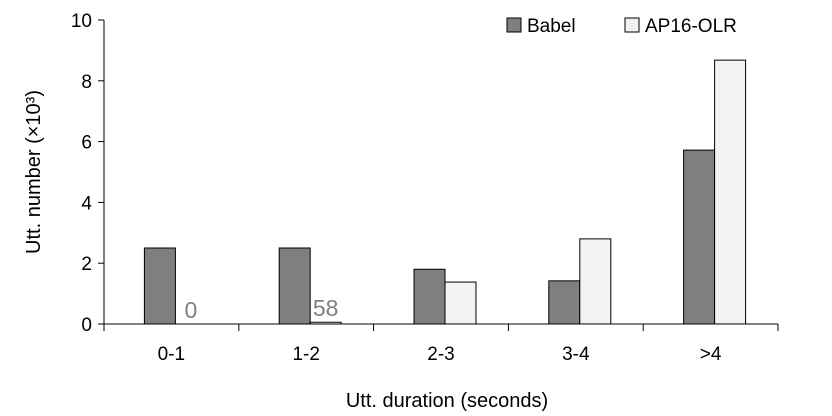  I want to click on legend-label: Babel, so click(551, 26).